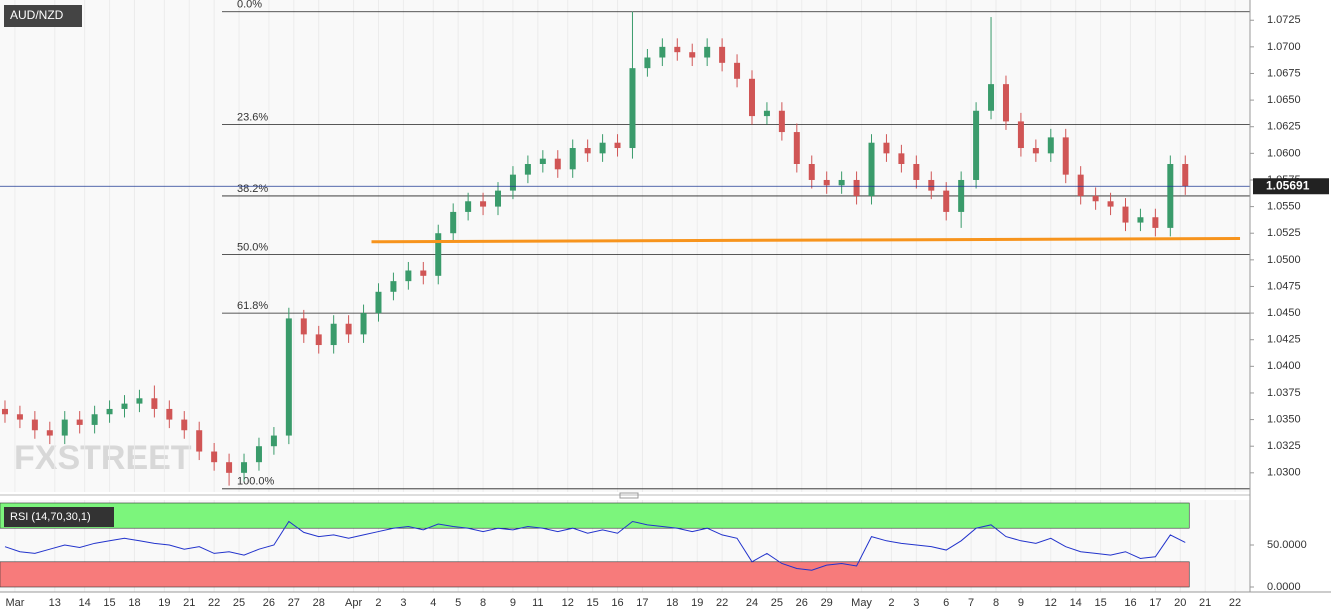 The height and width of the screenshot is (615, 1331). Describe the element at coordinates (1284, 340) in the screenshot. I see `y-tick-label: 1.0425` at that location.